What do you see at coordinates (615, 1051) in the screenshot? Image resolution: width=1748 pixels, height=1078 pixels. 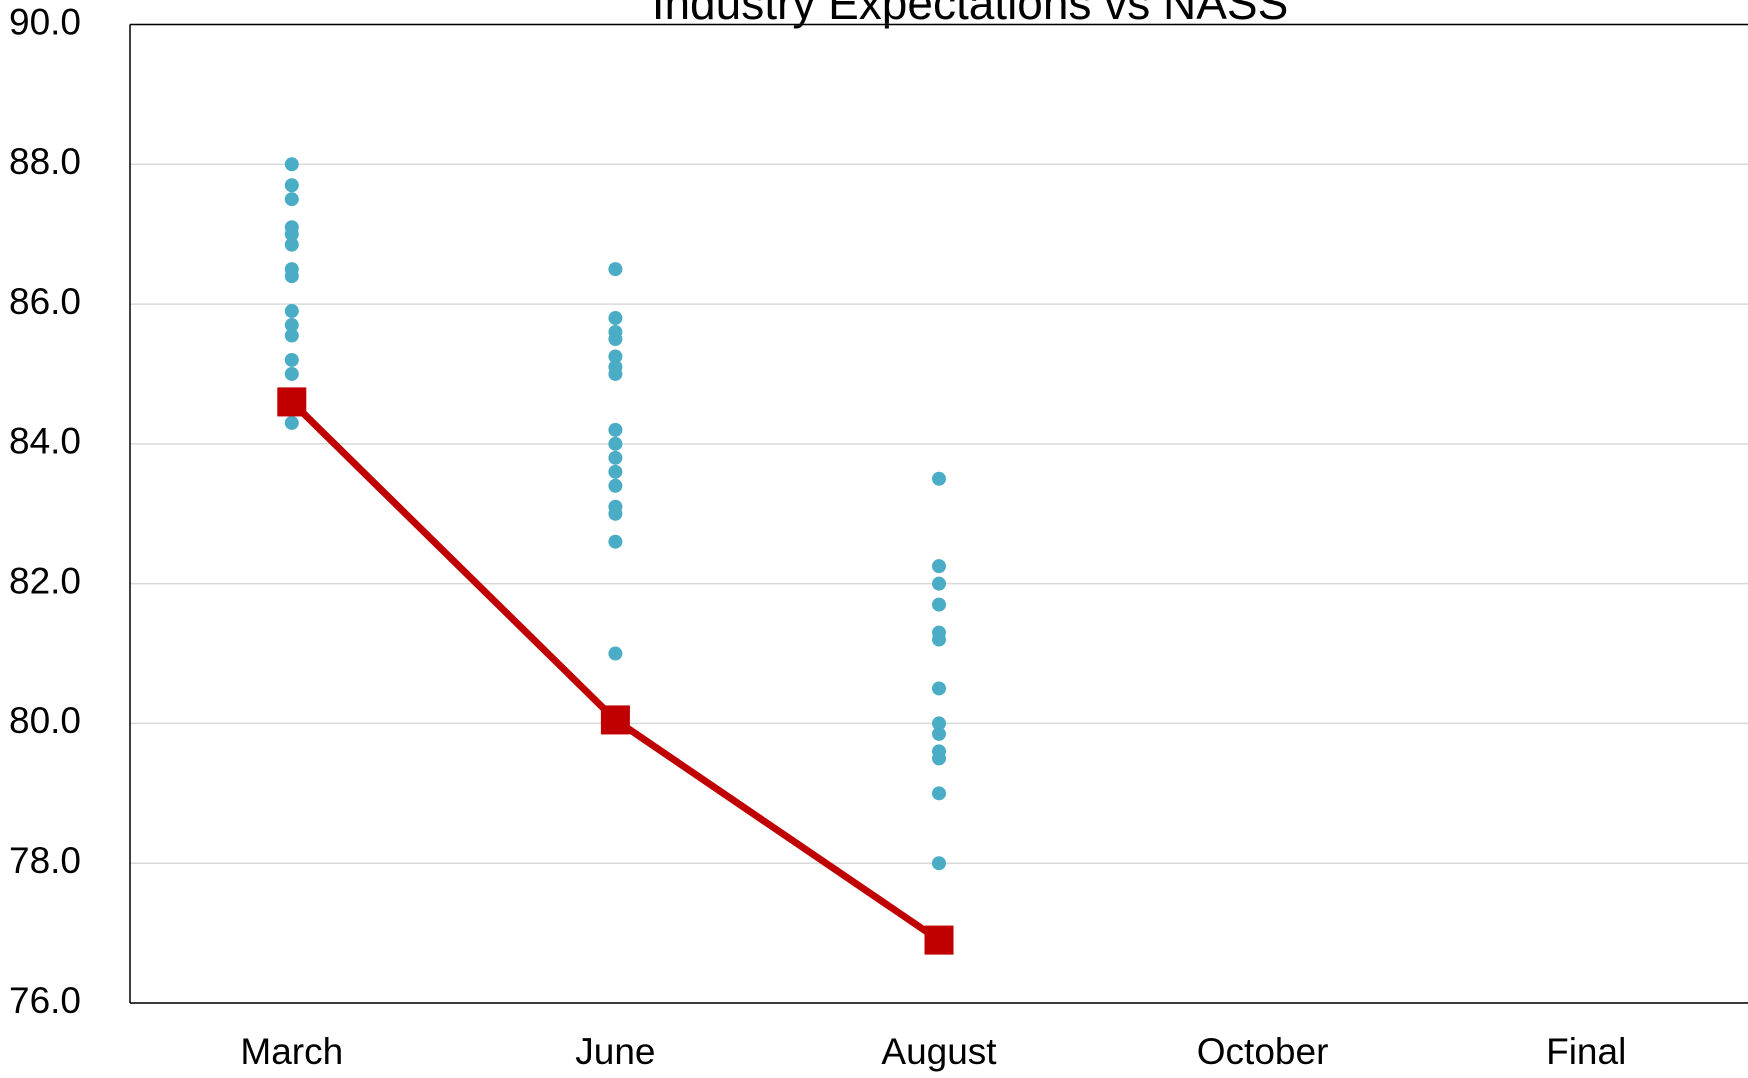 I see `x-tick-label: June` at bounding box center [615, 1051].